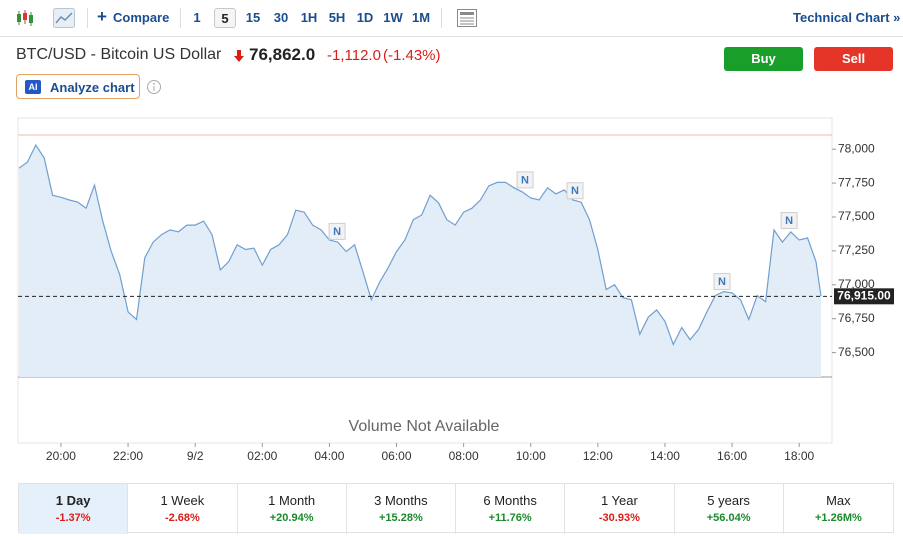  Describe the element at coordinates (183, 509) in the screenshot. I see `period-tab: 1 Week -2.68%` at that location.